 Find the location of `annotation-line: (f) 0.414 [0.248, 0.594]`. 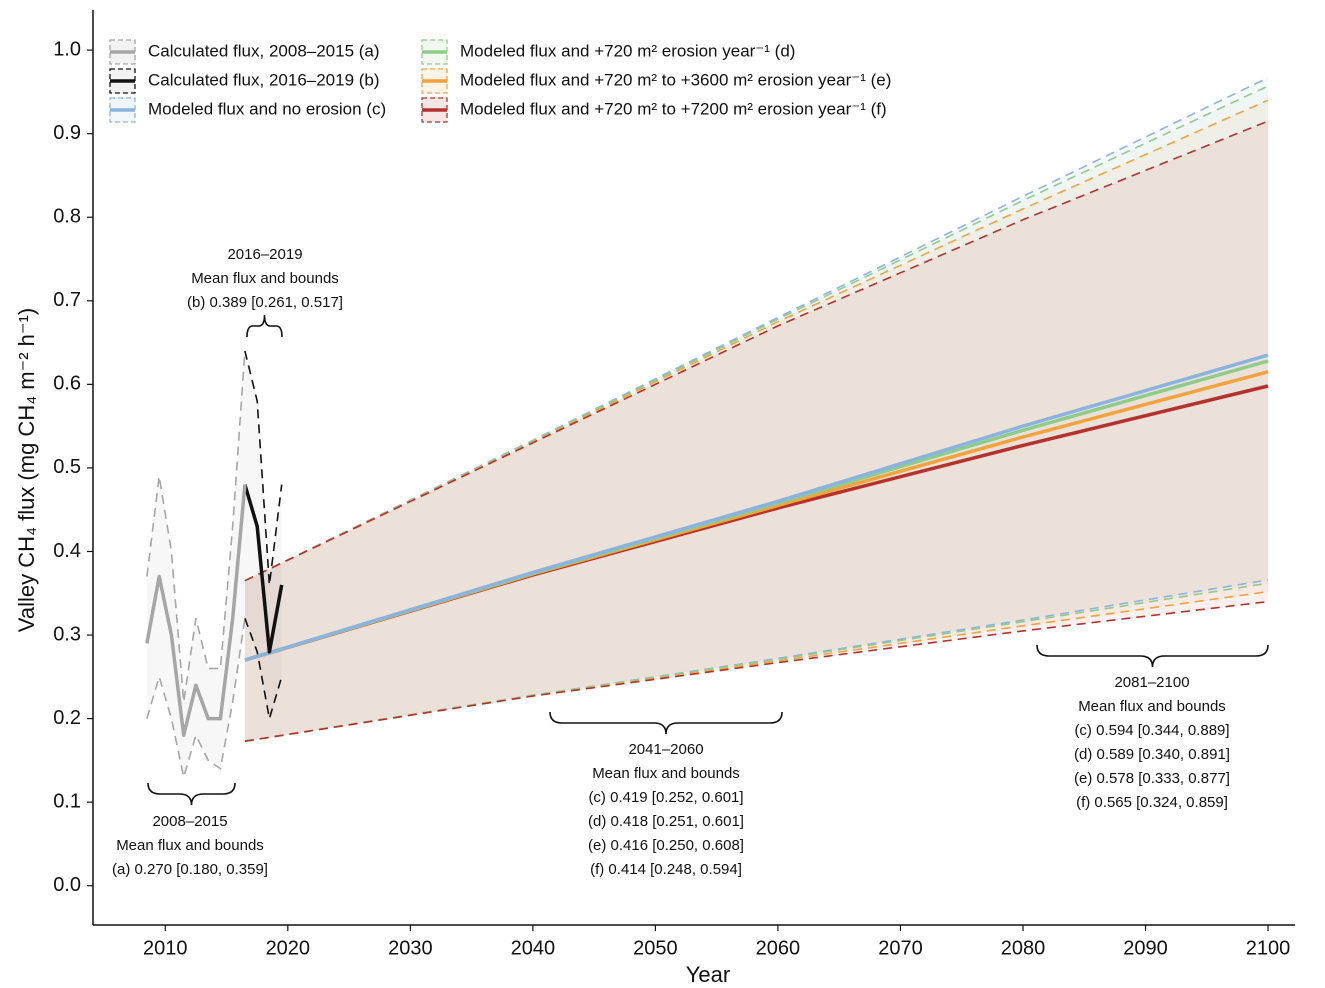

annotation-line: (f) 0.414 [0.248, 0.594] is located at coordinates (666, 869).